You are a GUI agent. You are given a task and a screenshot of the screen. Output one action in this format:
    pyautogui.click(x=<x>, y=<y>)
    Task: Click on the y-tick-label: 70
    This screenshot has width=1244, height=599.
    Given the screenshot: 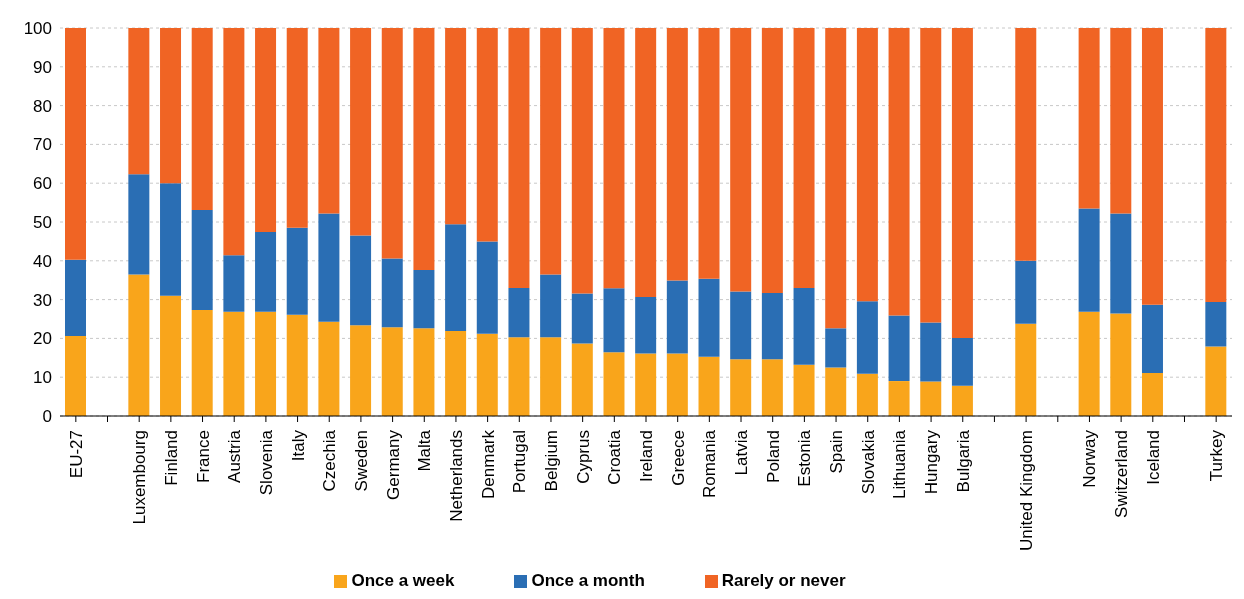 What is the action you would take?
    pyautogui.click(x=42, y=145)
    